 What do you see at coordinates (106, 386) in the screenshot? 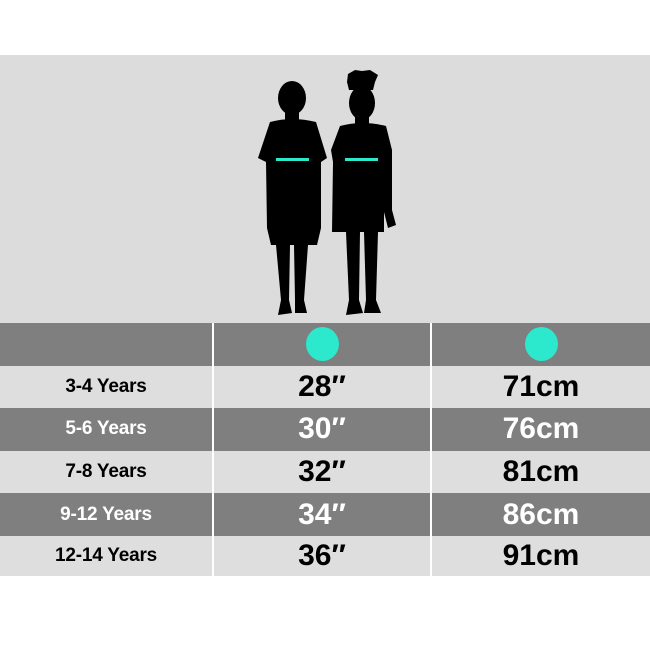
I see `age-cell: 3-4 Years` at bounding box center [106, 386].